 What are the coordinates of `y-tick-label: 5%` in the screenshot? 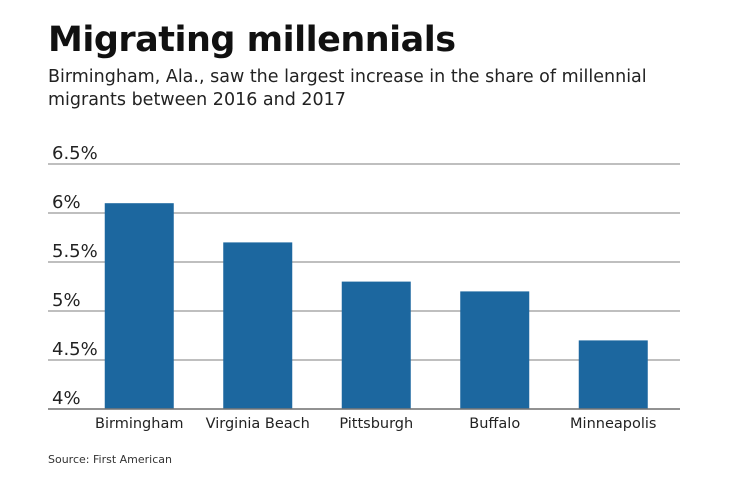 It's located at (66, 300).